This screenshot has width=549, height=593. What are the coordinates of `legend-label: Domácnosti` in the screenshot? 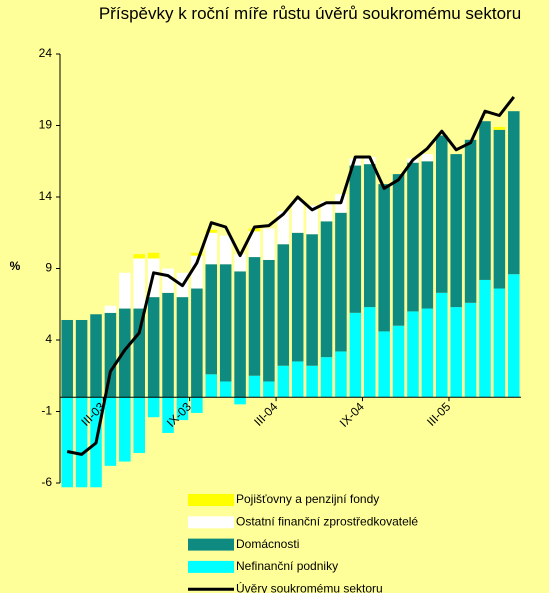 It's located at (267, 544).